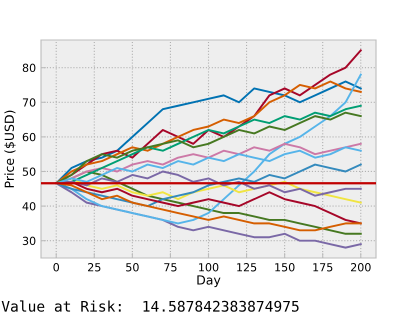 The image size is (420, 322). What do you see at coordinates (29, 102) in the screenshot?
I see `y-tick-label: 70` at bounding box center [29, 102].